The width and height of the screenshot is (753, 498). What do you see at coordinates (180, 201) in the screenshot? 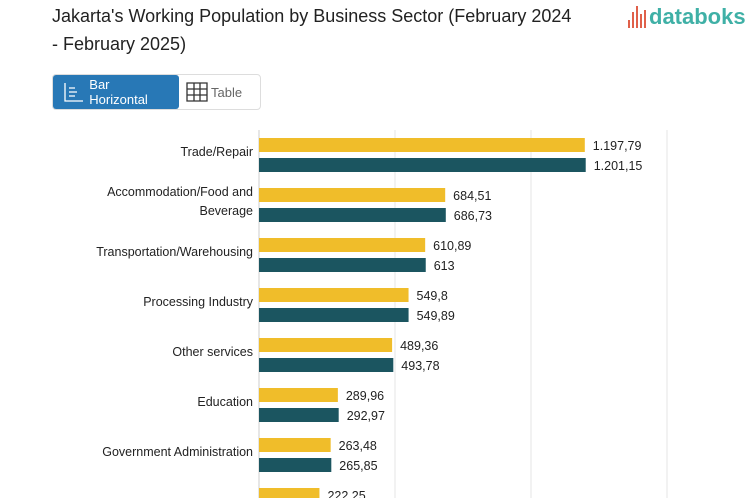
I see `category-label: Accommodation/Food and Beverage` at bounding box center [180, 201].